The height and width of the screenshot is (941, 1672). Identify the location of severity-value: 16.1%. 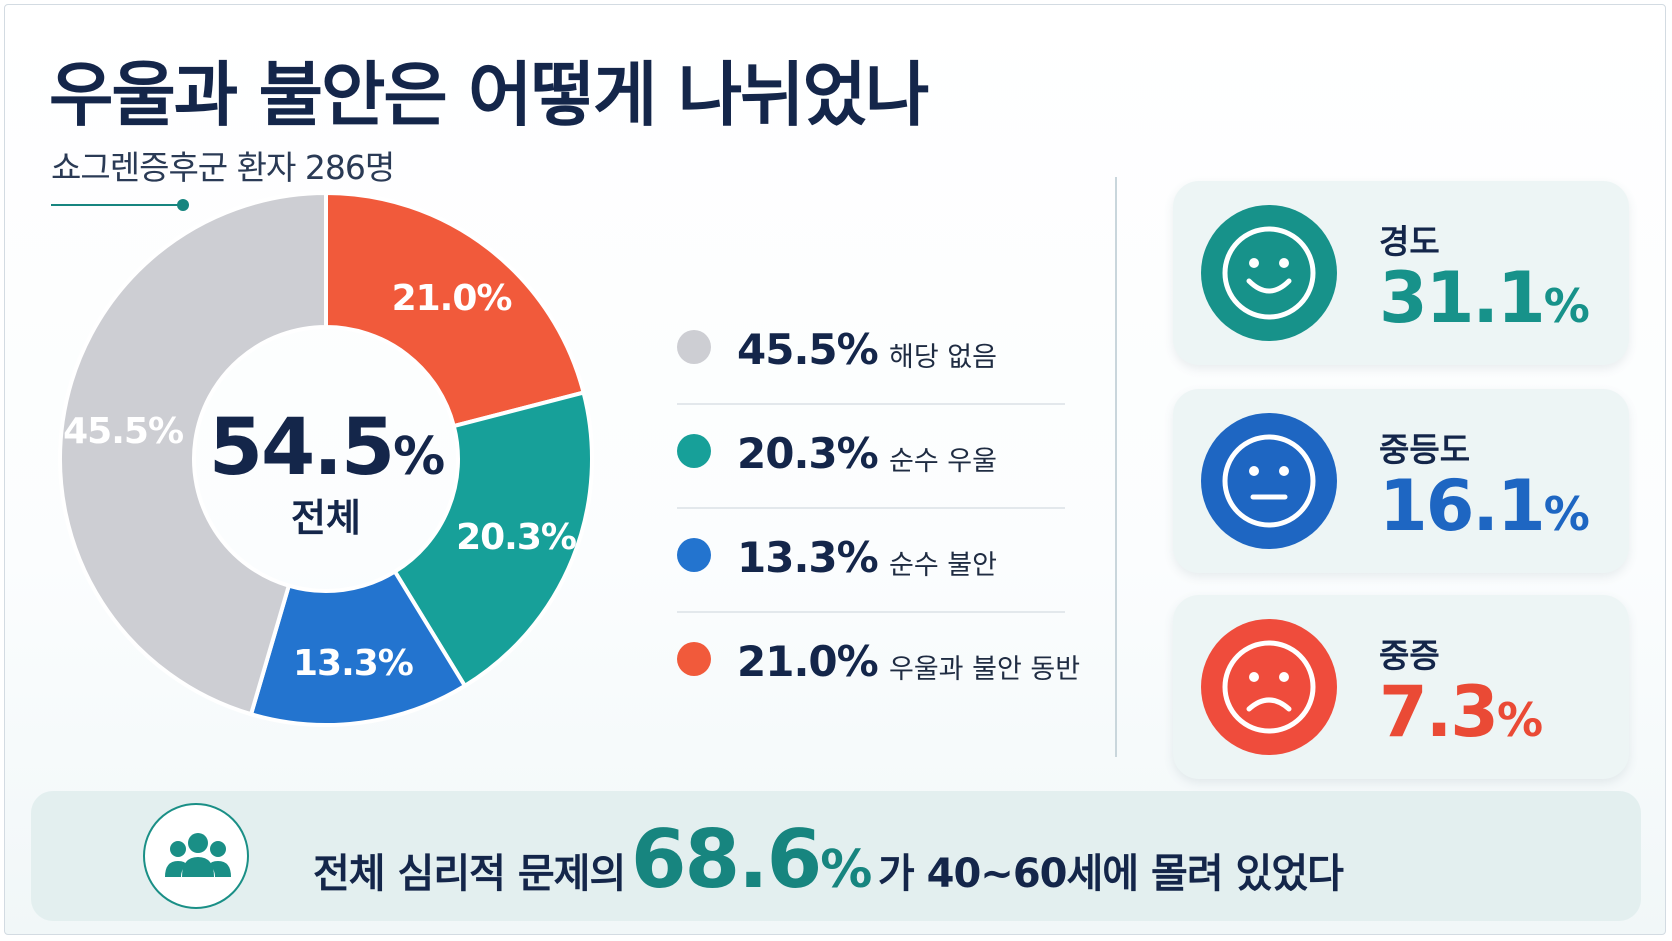
(1484, 506).